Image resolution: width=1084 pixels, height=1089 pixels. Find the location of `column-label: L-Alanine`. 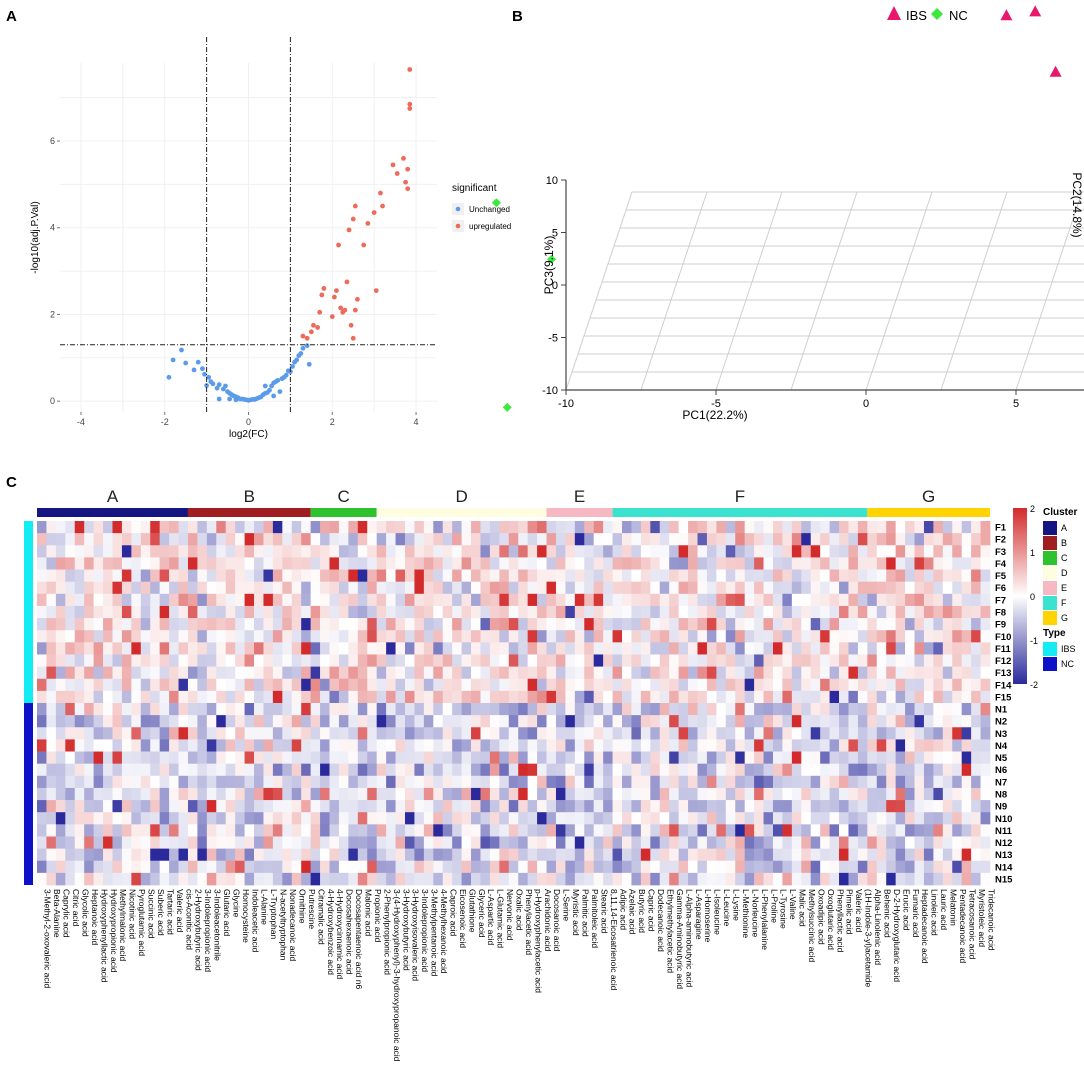

column-label: L-Alanine is located at coordinates (265, 907).